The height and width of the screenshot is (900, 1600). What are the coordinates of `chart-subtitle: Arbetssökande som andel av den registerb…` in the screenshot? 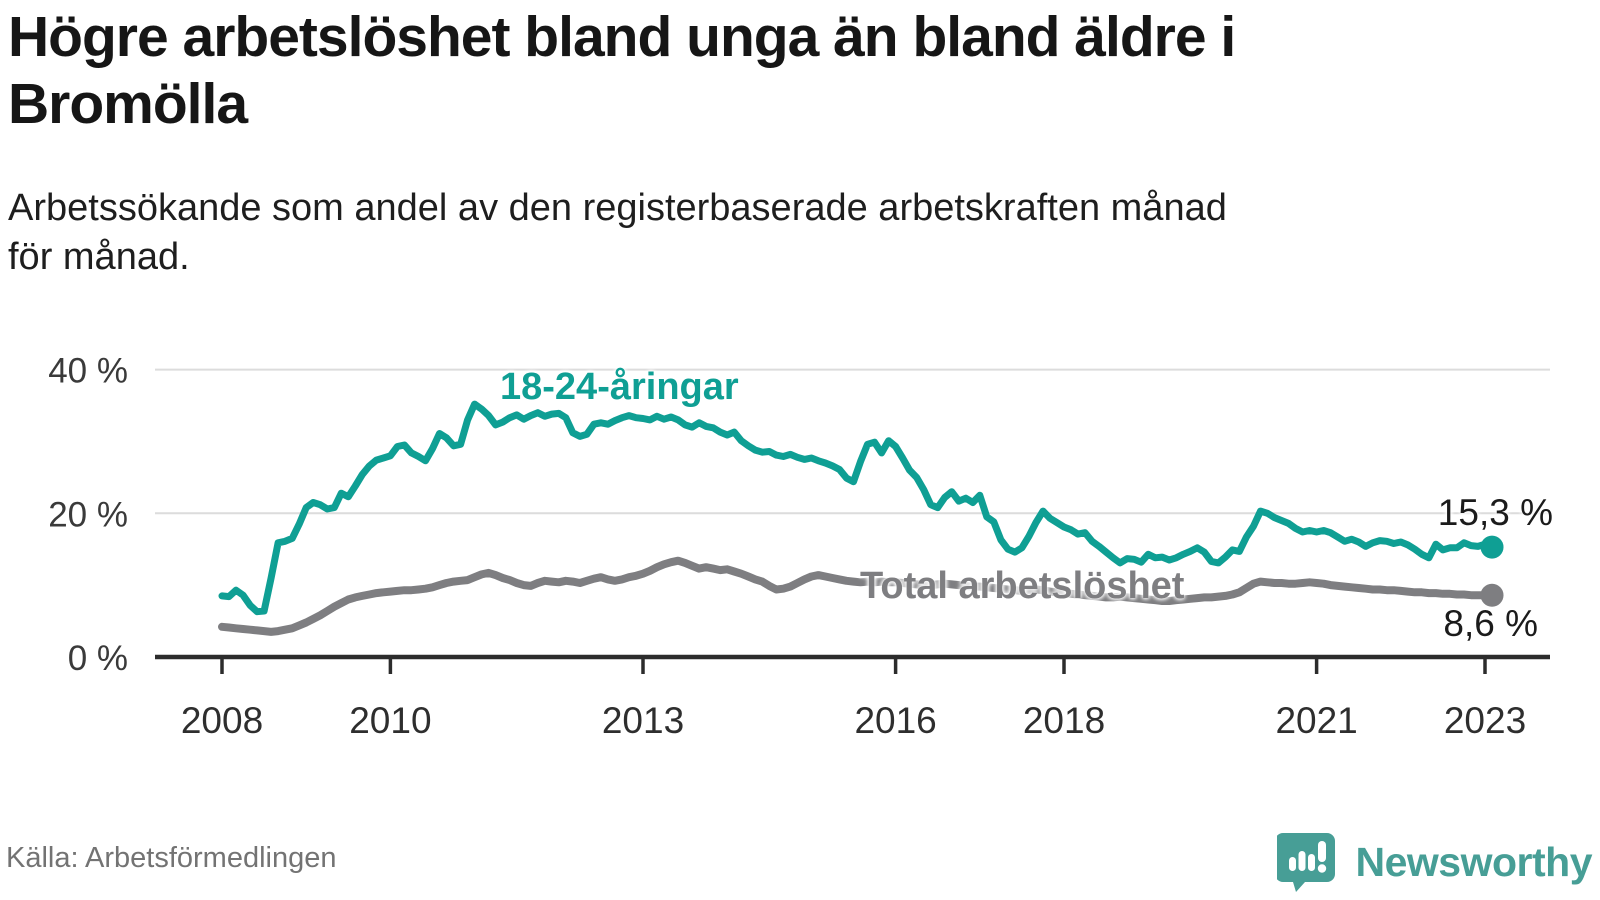 It's located at (798, 232).